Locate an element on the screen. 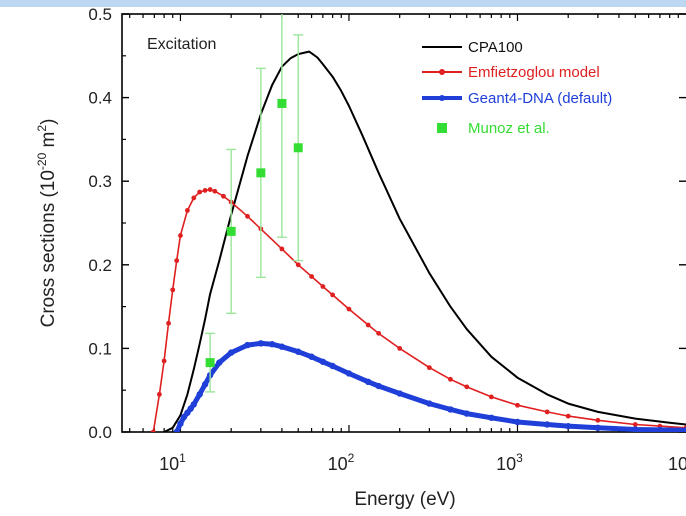 This screenshot has width=686, height=516. y-tick-label: 0.5 is located at coordinates (100, 14).